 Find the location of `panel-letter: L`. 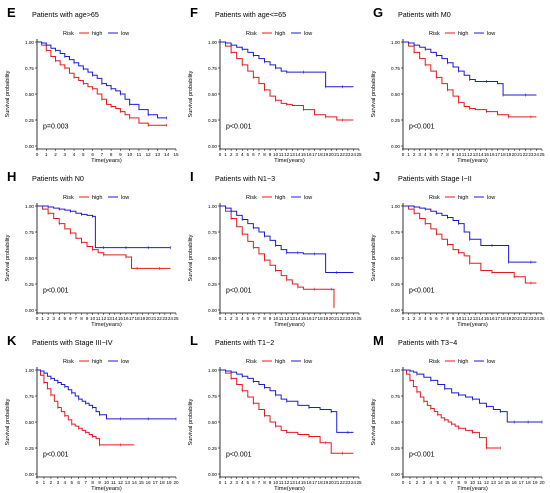

panel-letter: L is located at coordinates (194, 340).